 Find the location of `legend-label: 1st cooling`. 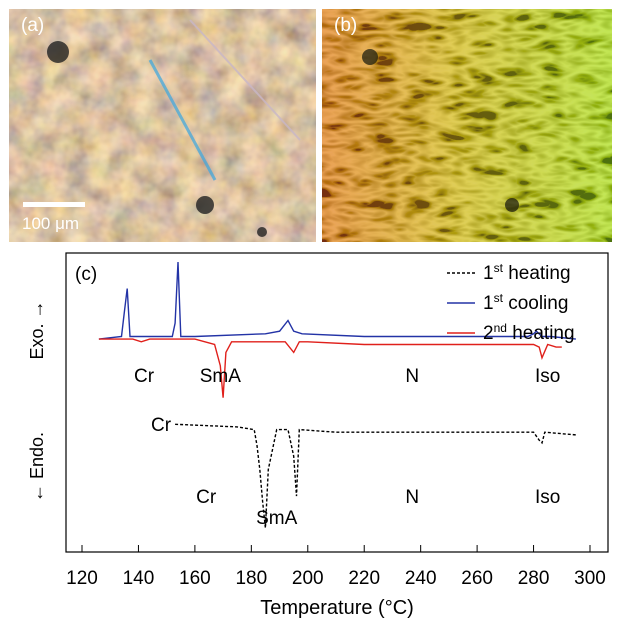

legend-label: 1st cooling is located at coordinates (525, 302).